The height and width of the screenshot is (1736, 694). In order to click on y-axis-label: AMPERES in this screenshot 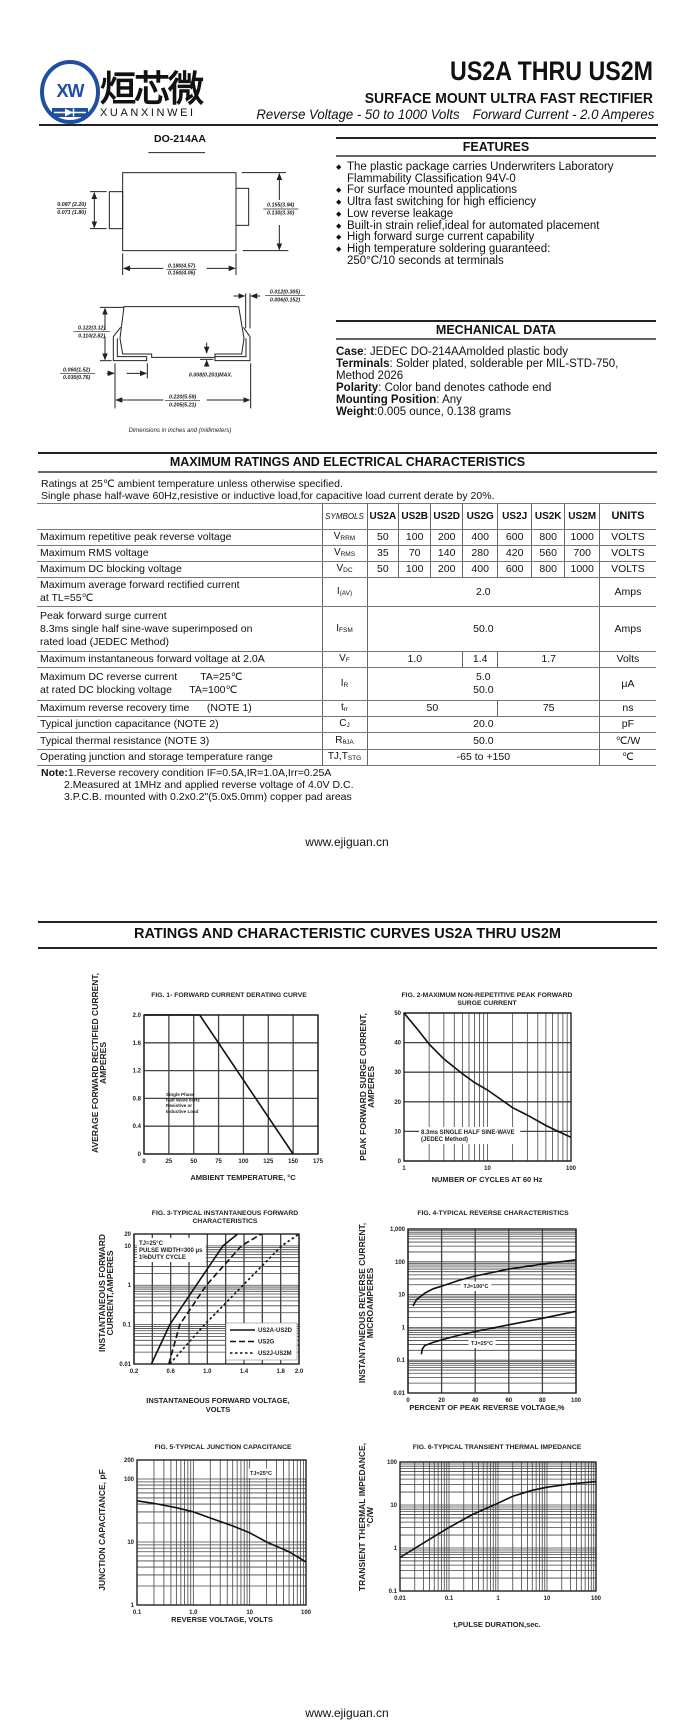, I will do `click(371, 1087)`.